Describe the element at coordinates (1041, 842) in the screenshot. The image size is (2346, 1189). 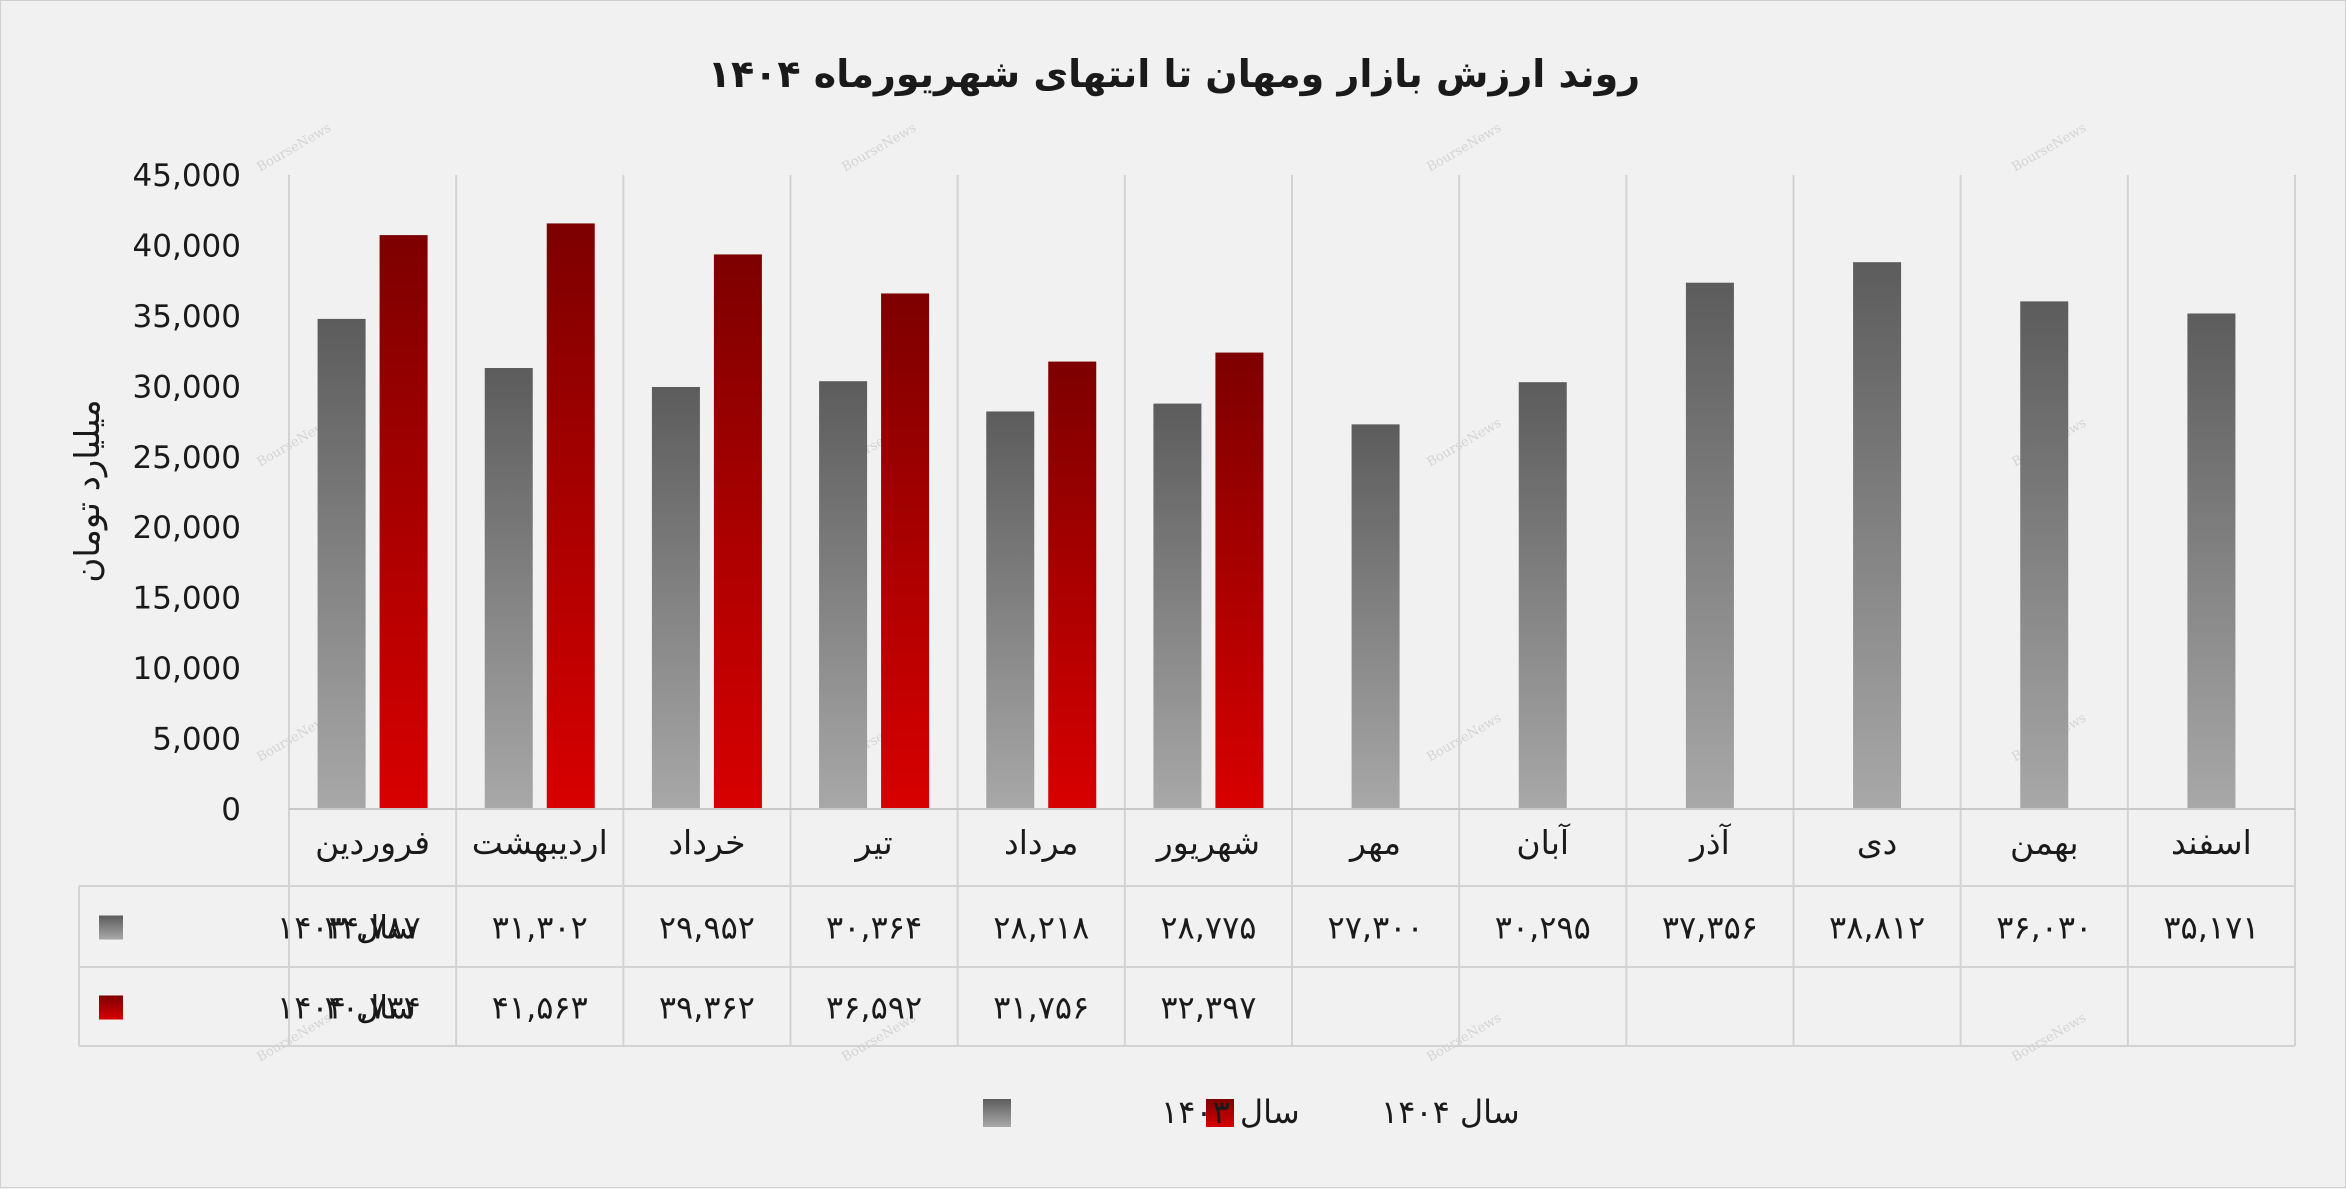
I see `x-tick-label: مرداد` at that location.